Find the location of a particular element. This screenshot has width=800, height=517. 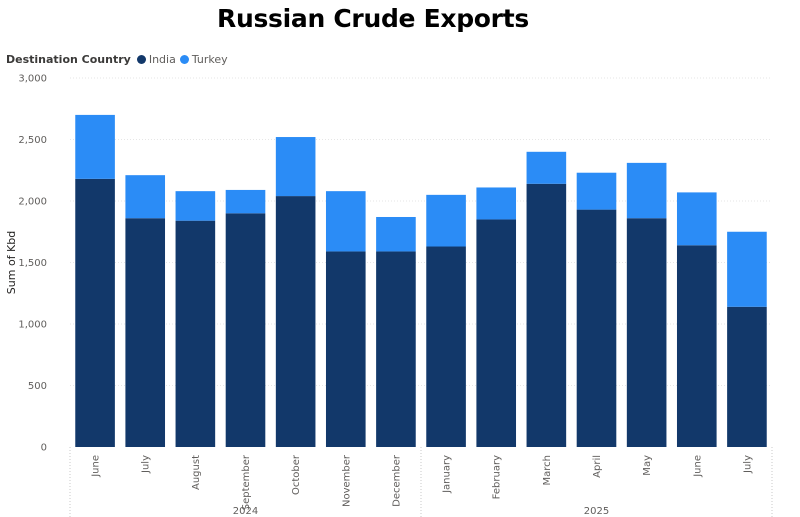

legend-item-india: India is located at coordinates (156, 59).